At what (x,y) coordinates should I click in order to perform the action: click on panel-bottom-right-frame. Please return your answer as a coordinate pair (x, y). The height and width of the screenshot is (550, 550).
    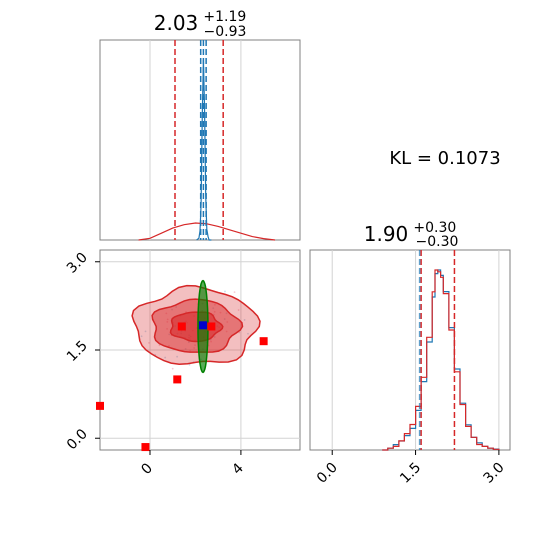
    Looking at the image, I should click on (410, 350).